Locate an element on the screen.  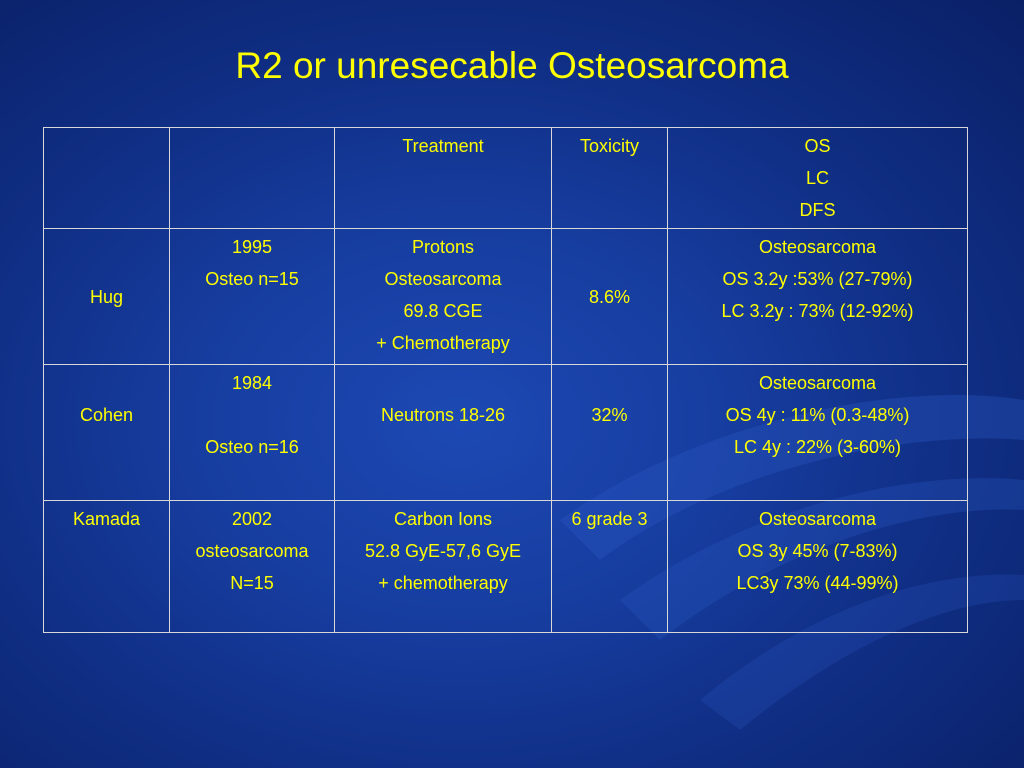
author-cell: Cohen is located at coordinates (106, 432).